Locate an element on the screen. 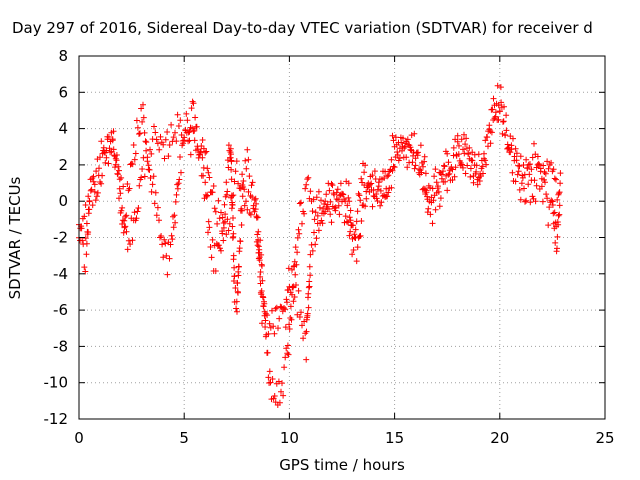 The width and height of the screenshot is (640, 480). y-tick-label: -4 is located at coordinates (60, 274).